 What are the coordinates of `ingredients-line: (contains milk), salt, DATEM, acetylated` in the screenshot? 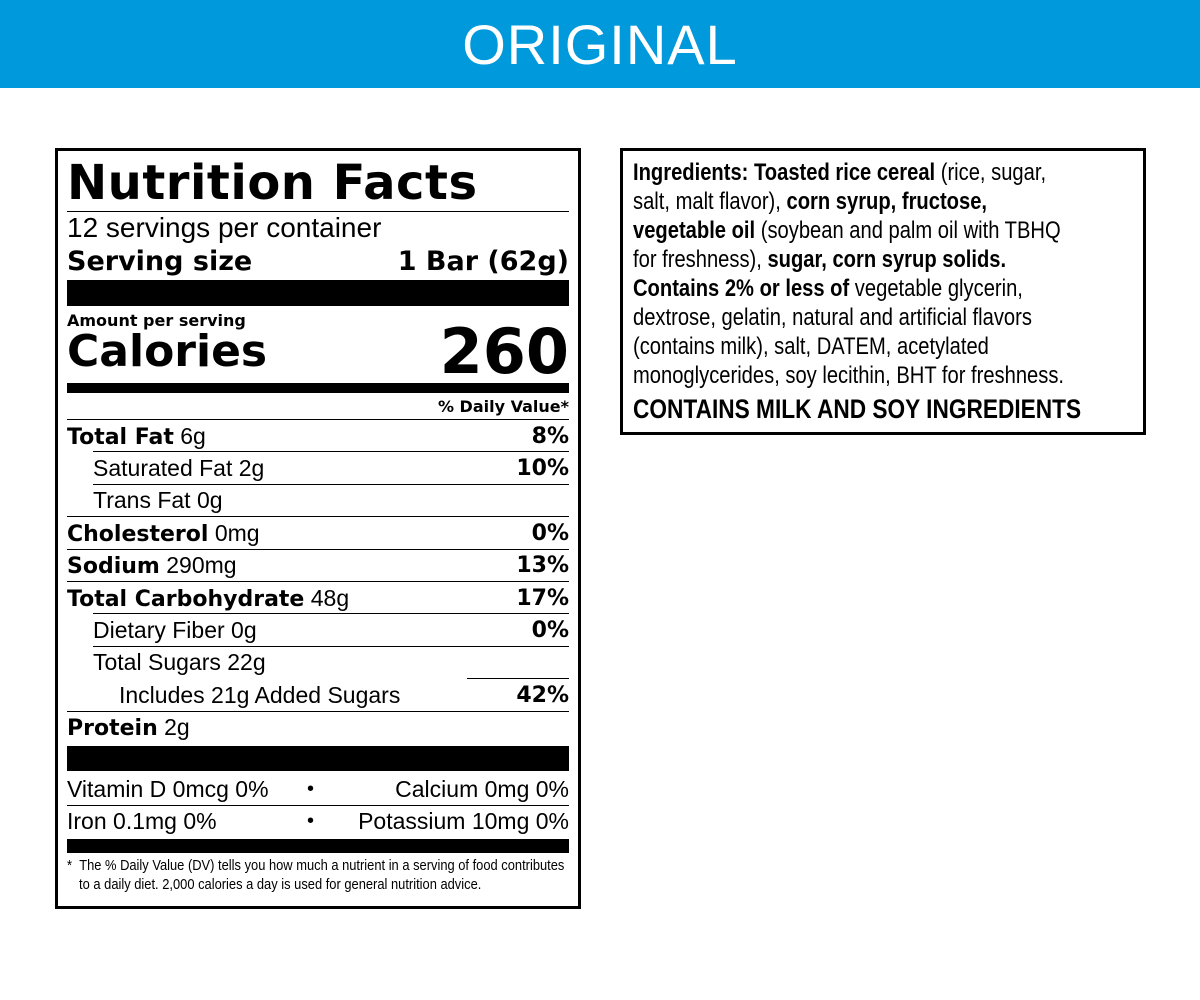 It's located at (881, 346).